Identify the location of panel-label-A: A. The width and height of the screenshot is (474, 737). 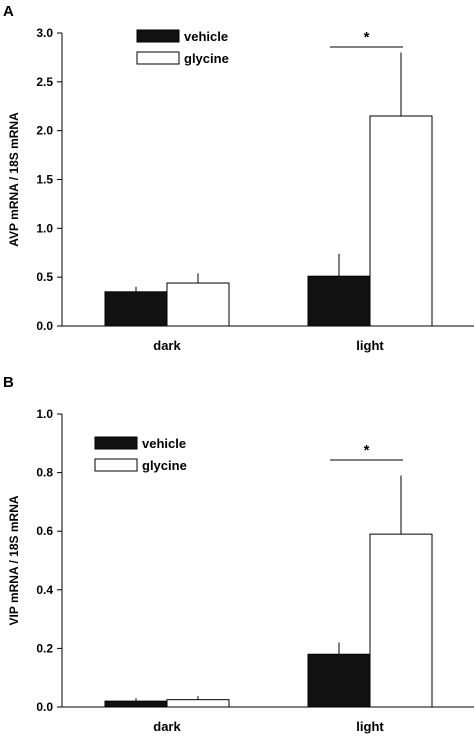
(8, 11).